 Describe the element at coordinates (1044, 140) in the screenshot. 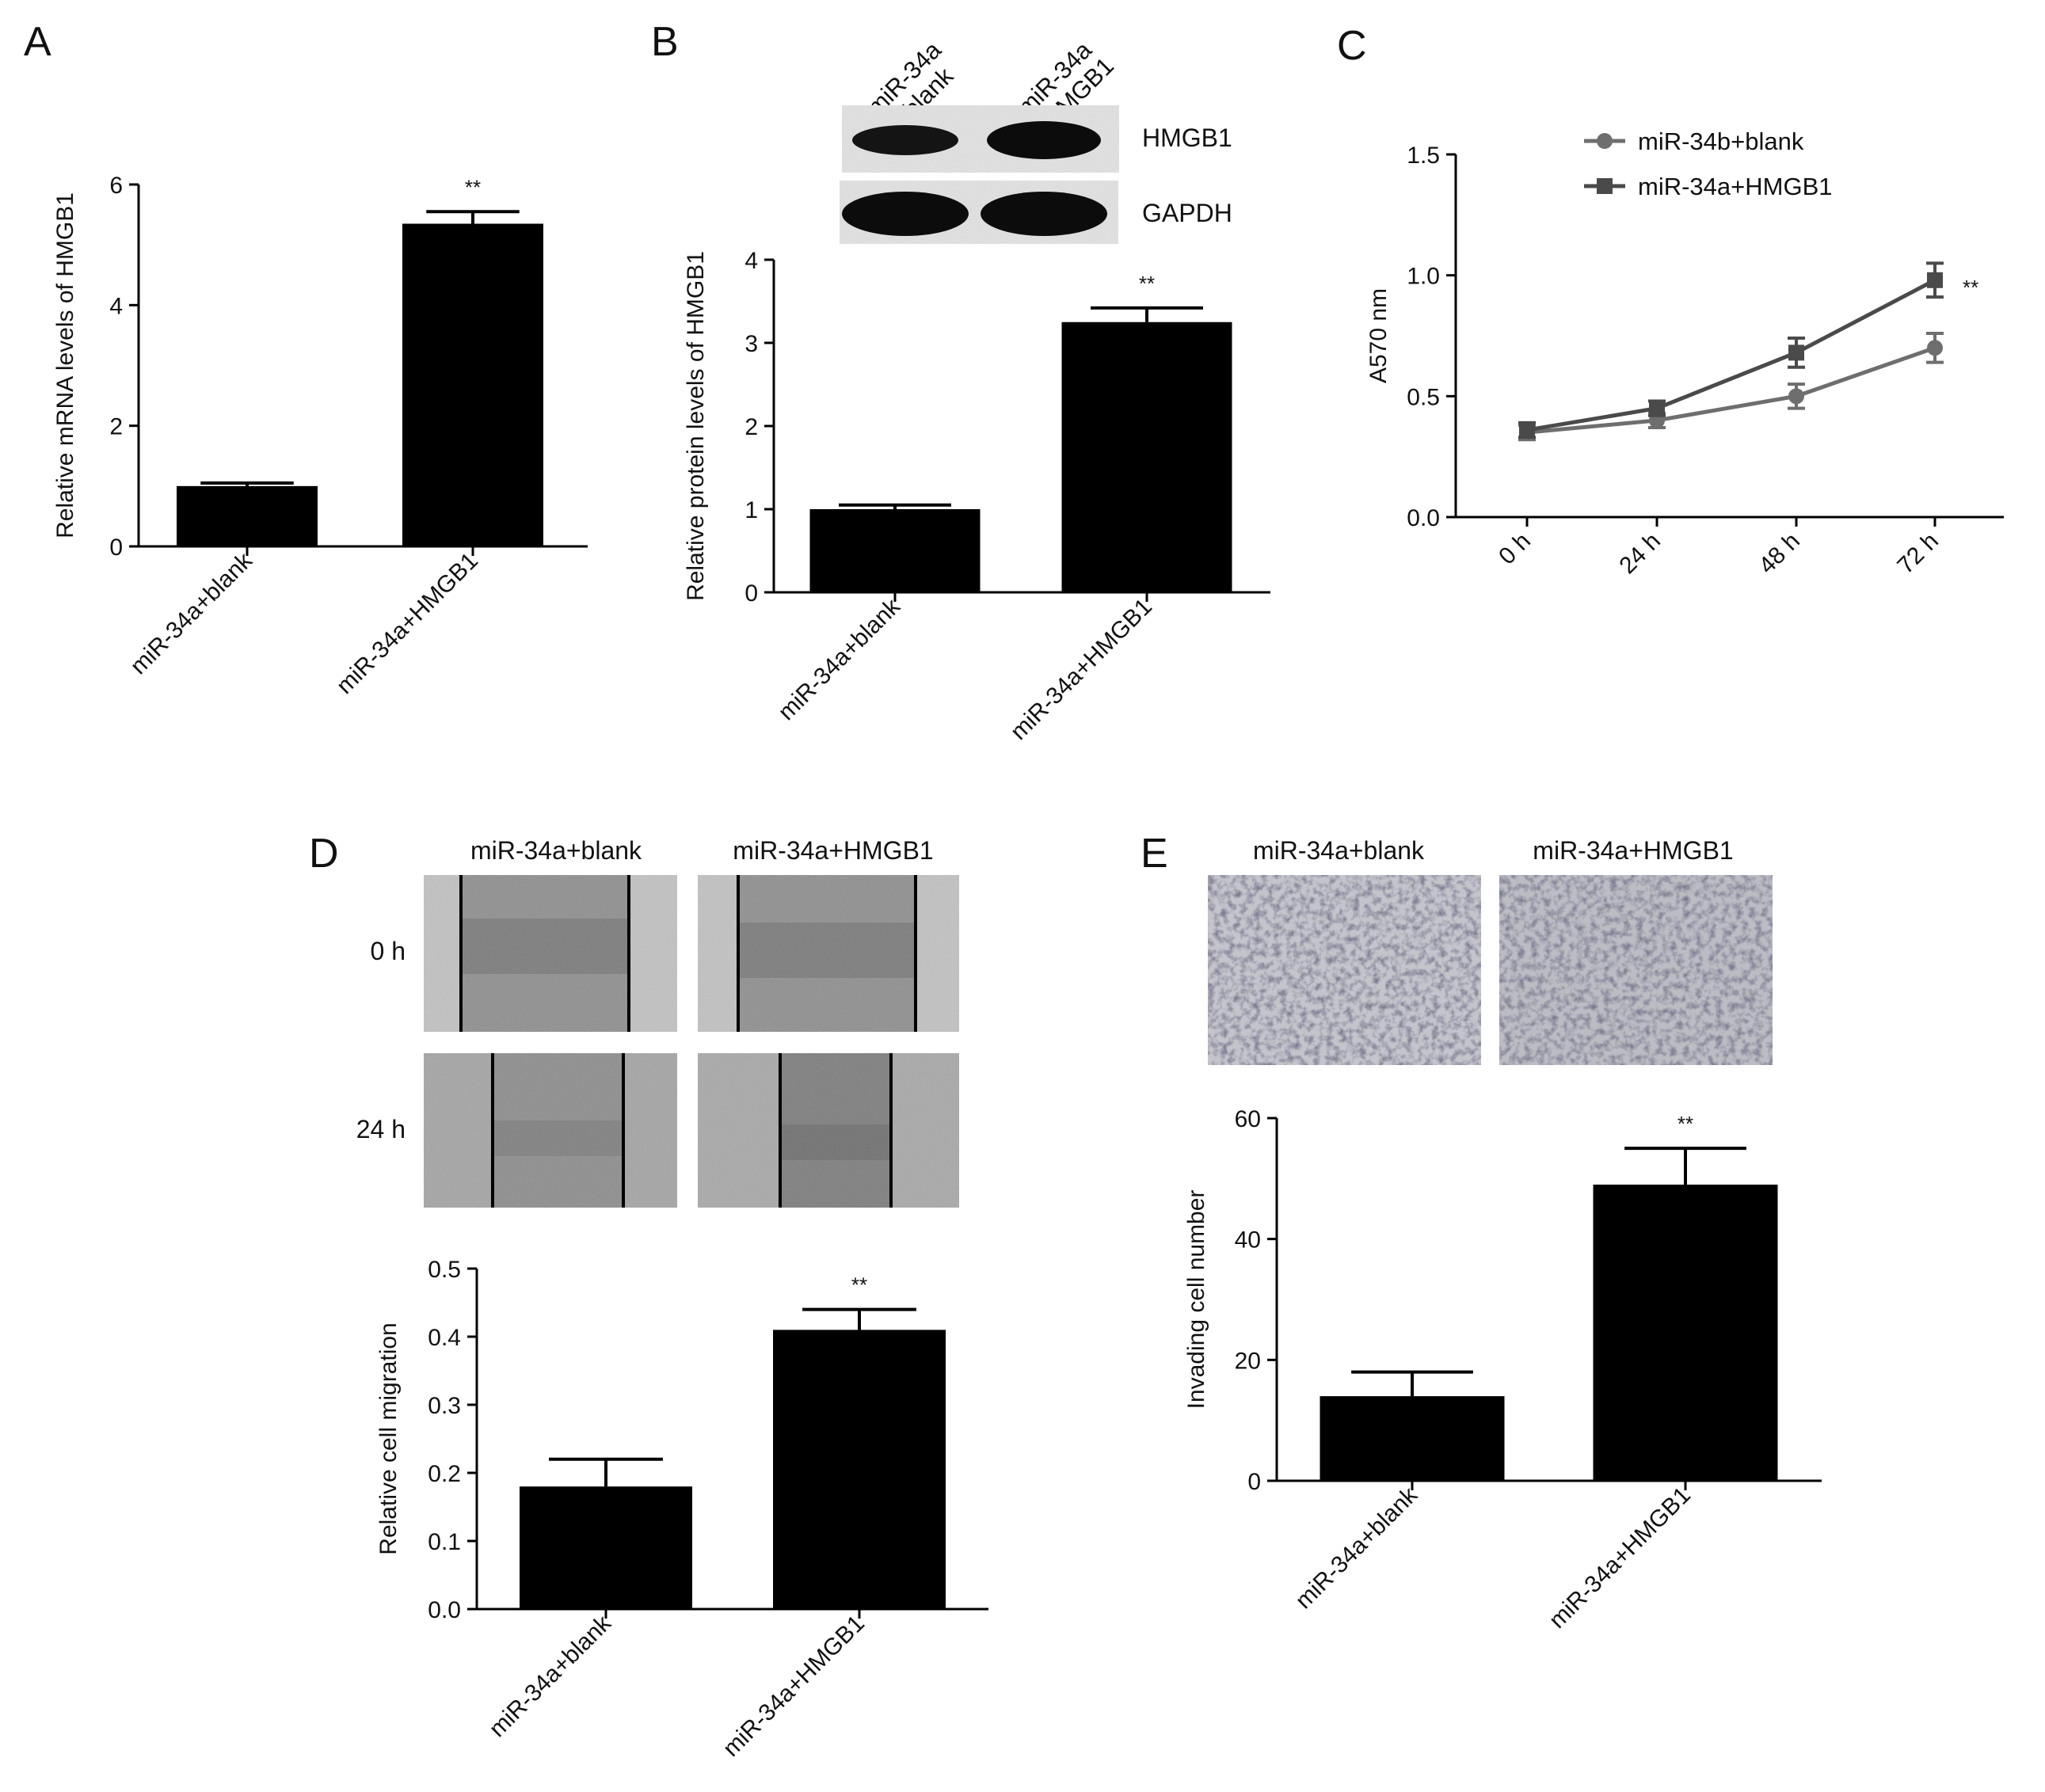

I see `blot-band-hmgb1-hmgb1` at that location.